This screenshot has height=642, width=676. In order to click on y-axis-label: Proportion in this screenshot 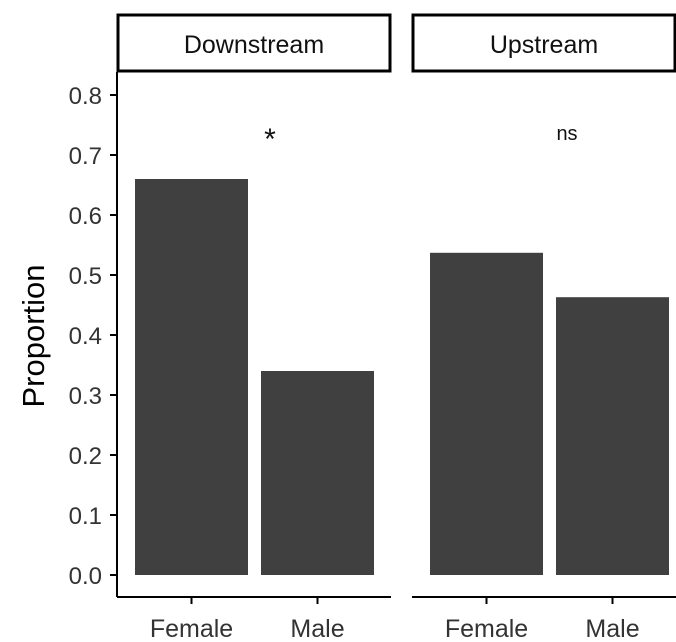, I will do `click(33, 335)`.